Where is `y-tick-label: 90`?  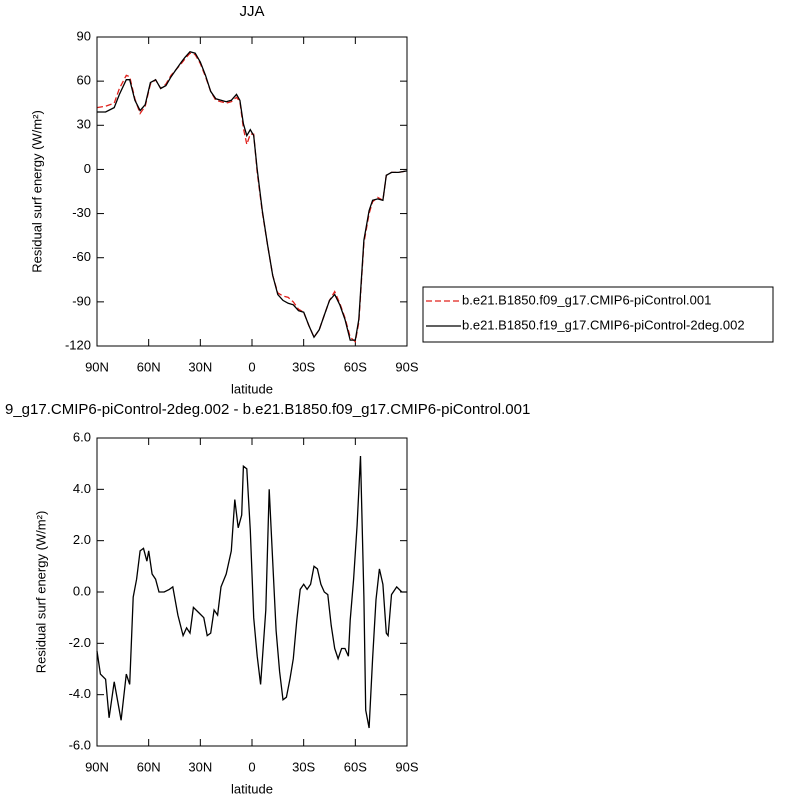
y-tick-label: 90 is located at coordinates (84, 35).